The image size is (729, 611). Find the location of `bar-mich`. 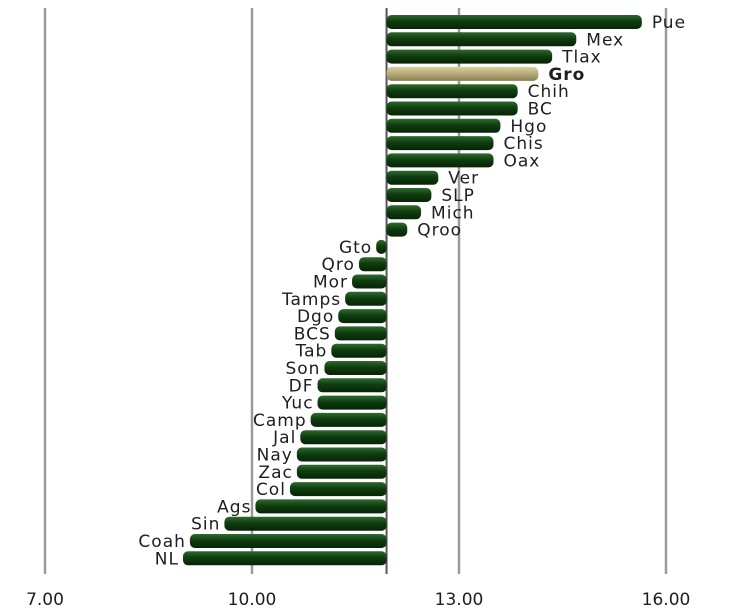

bar-mich is located at coordinates (404, 212).